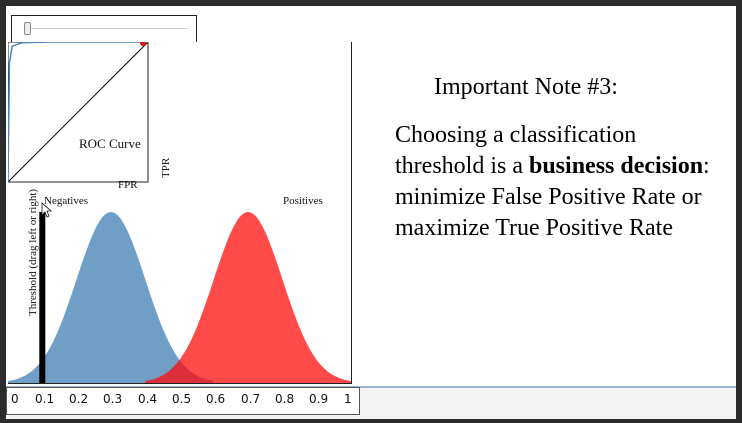 This screenshot has width=742, height=423. Describe the element at coordinates (42, 297) in the screenshot. I see `threshold-line` at that location.